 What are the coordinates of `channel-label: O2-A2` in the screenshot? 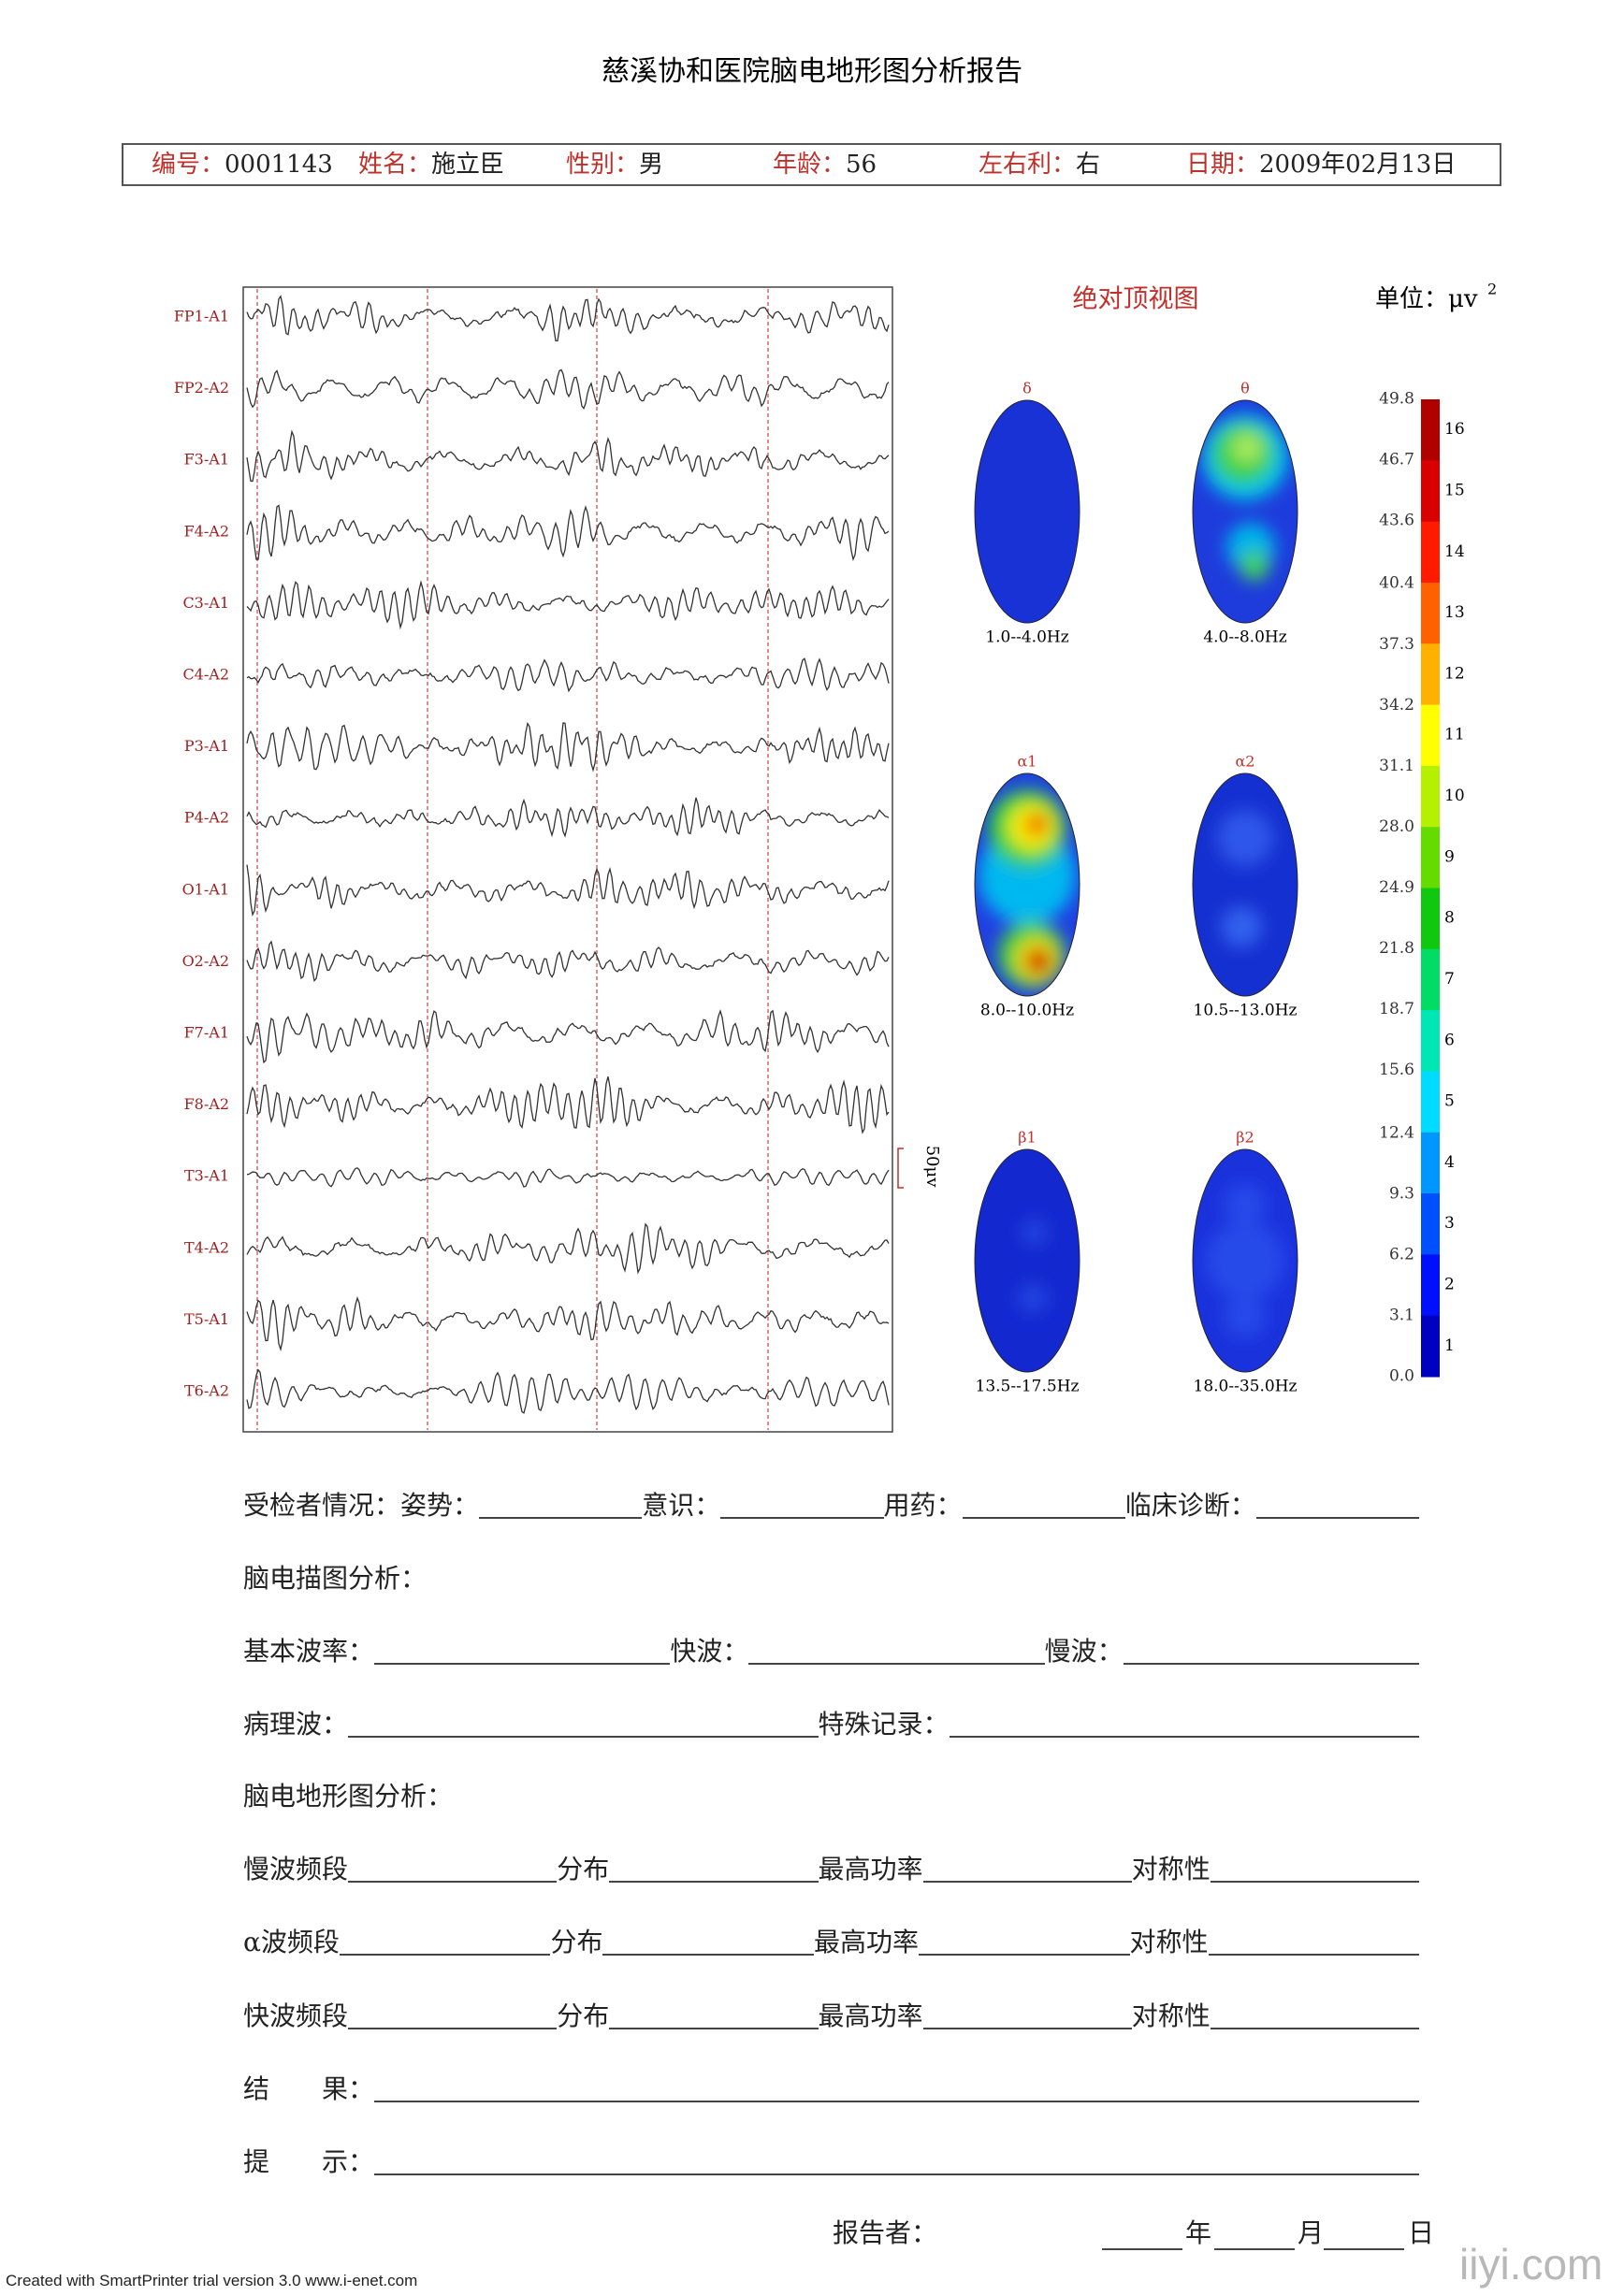 It's located at (205, 961).